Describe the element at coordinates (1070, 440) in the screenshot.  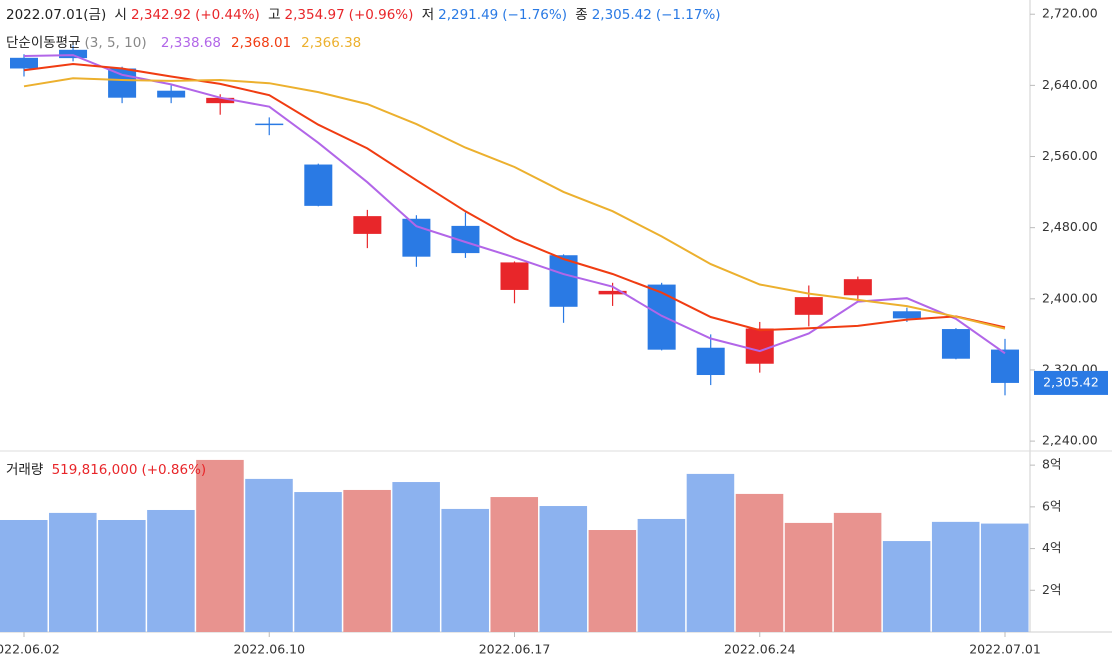
I see `y-tick-label: 2,240.00` at that location.